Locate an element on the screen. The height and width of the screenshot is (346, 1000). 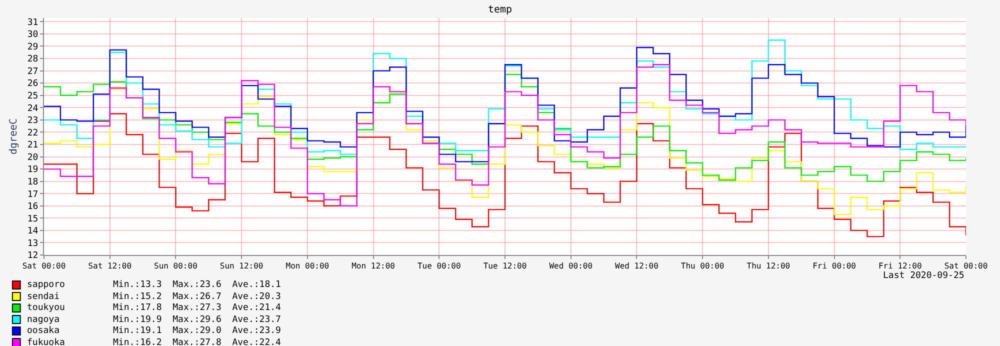
x-tick-label: Tue 00:00 is located at coordinates (439, 266).